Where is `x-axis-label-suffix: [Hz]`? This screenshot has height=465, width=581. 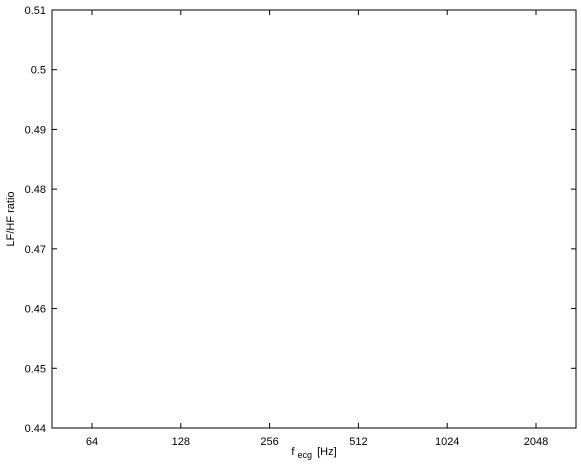 x-axis-label-suffix: [Hz] is located at coordinates (327, 452).